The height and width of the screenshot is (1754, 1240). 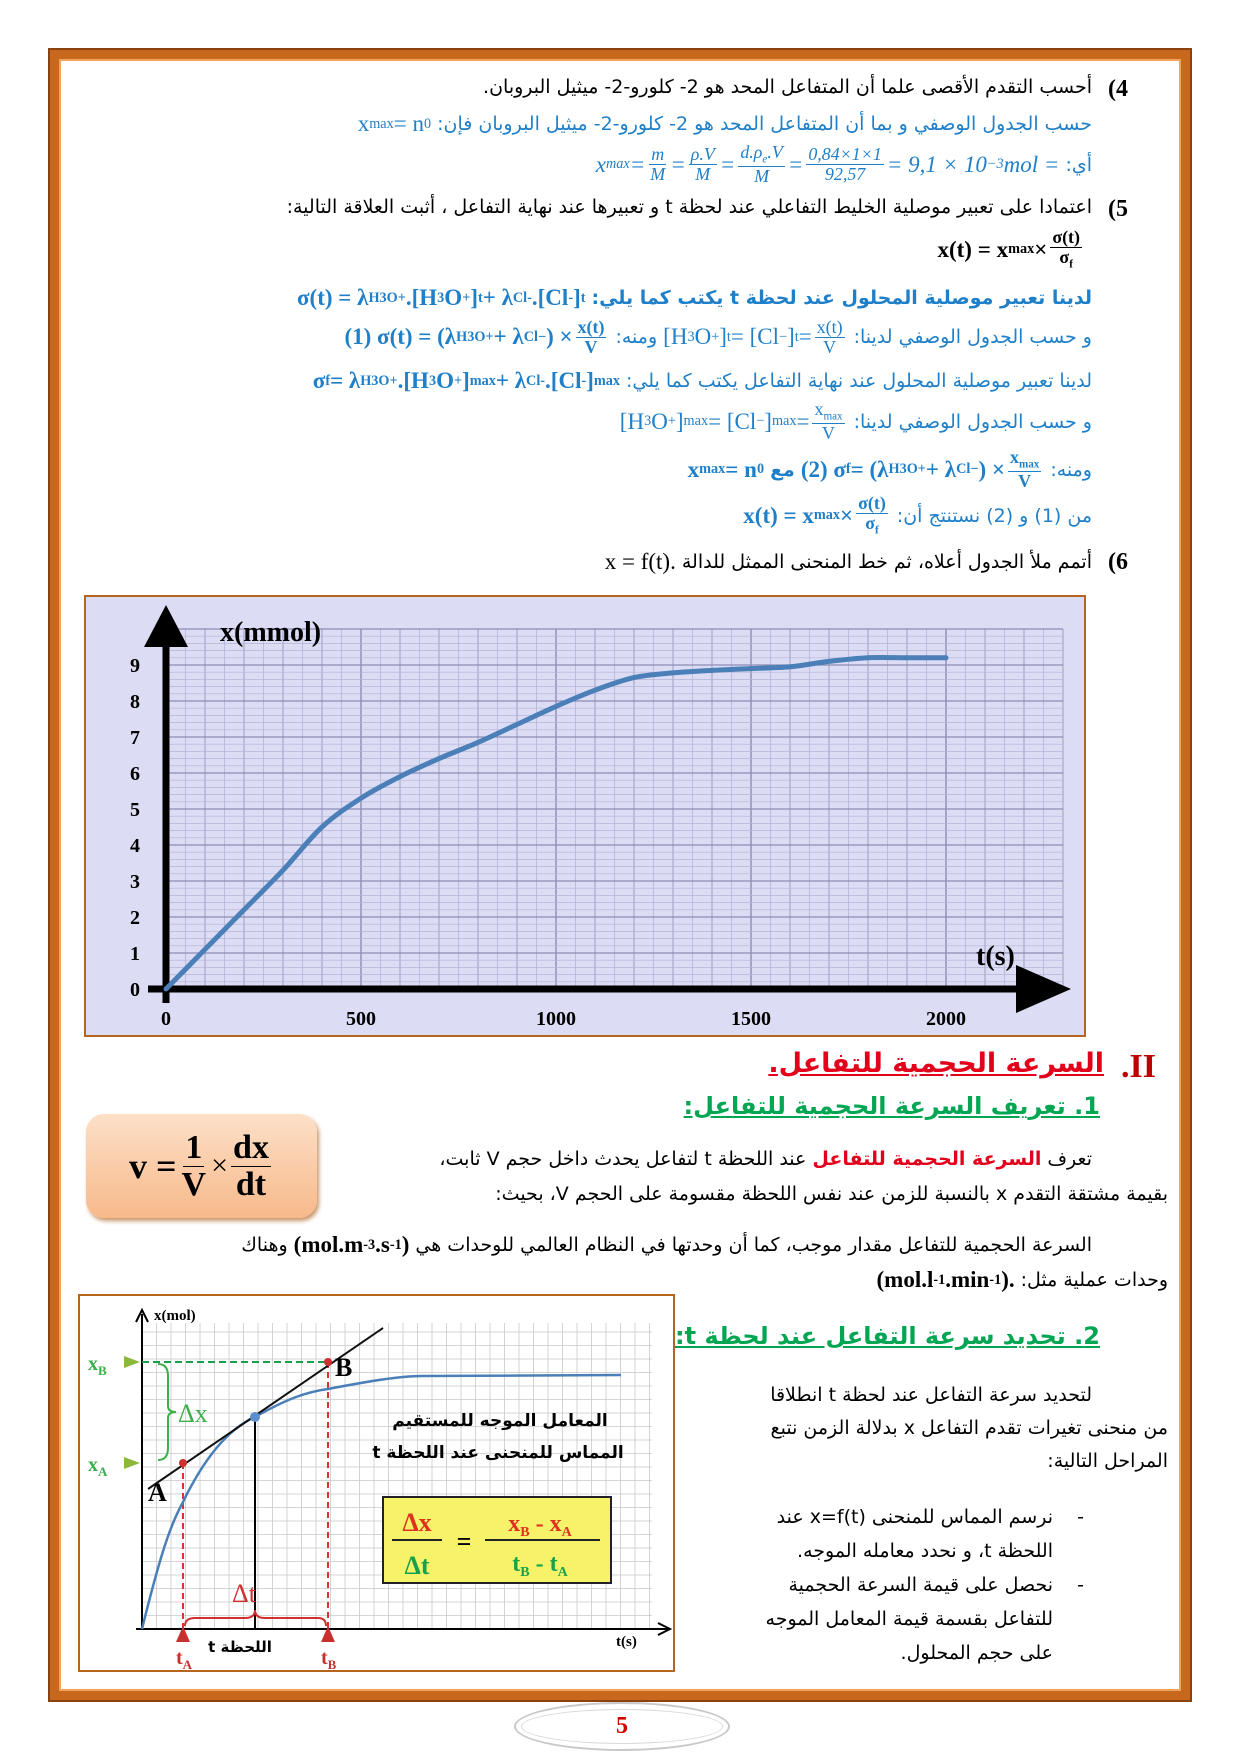 I want to click on y-axis-arrow-icon, so click(x=166, y=626).